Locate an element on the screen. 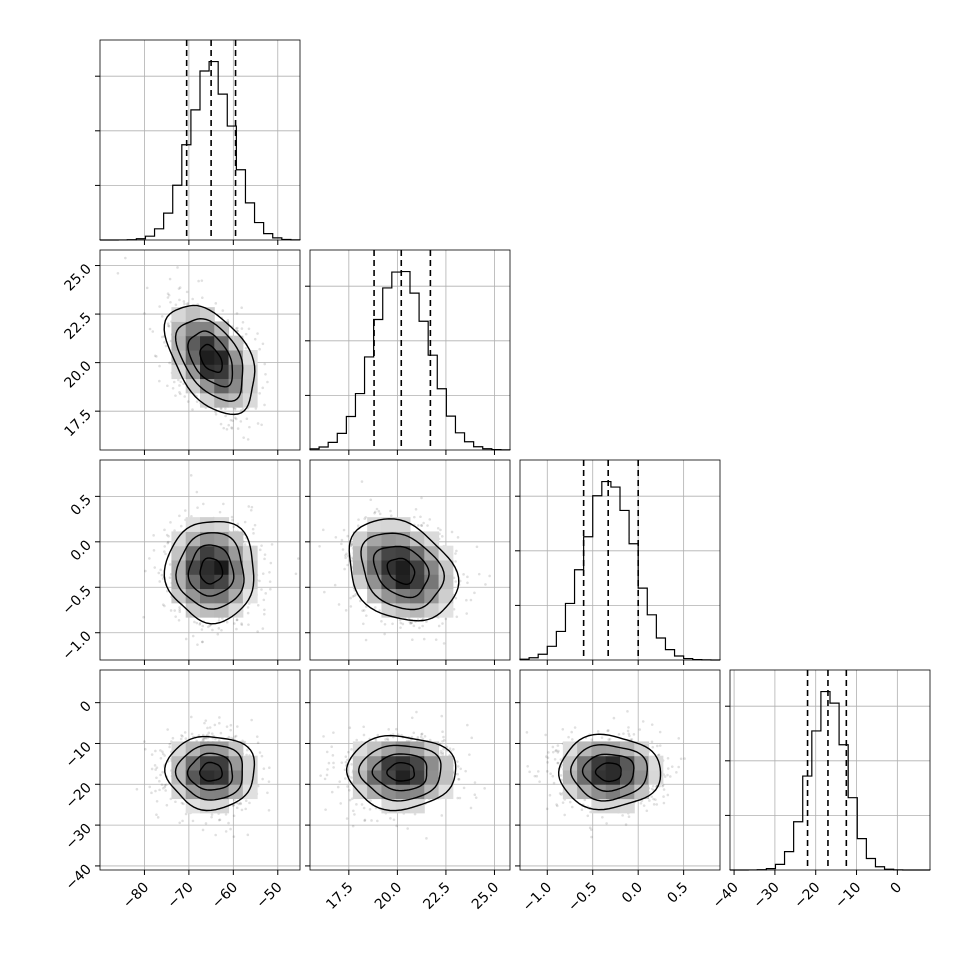  y-tick-label-2-1: −0.5 is located at coordinates (76, 600).